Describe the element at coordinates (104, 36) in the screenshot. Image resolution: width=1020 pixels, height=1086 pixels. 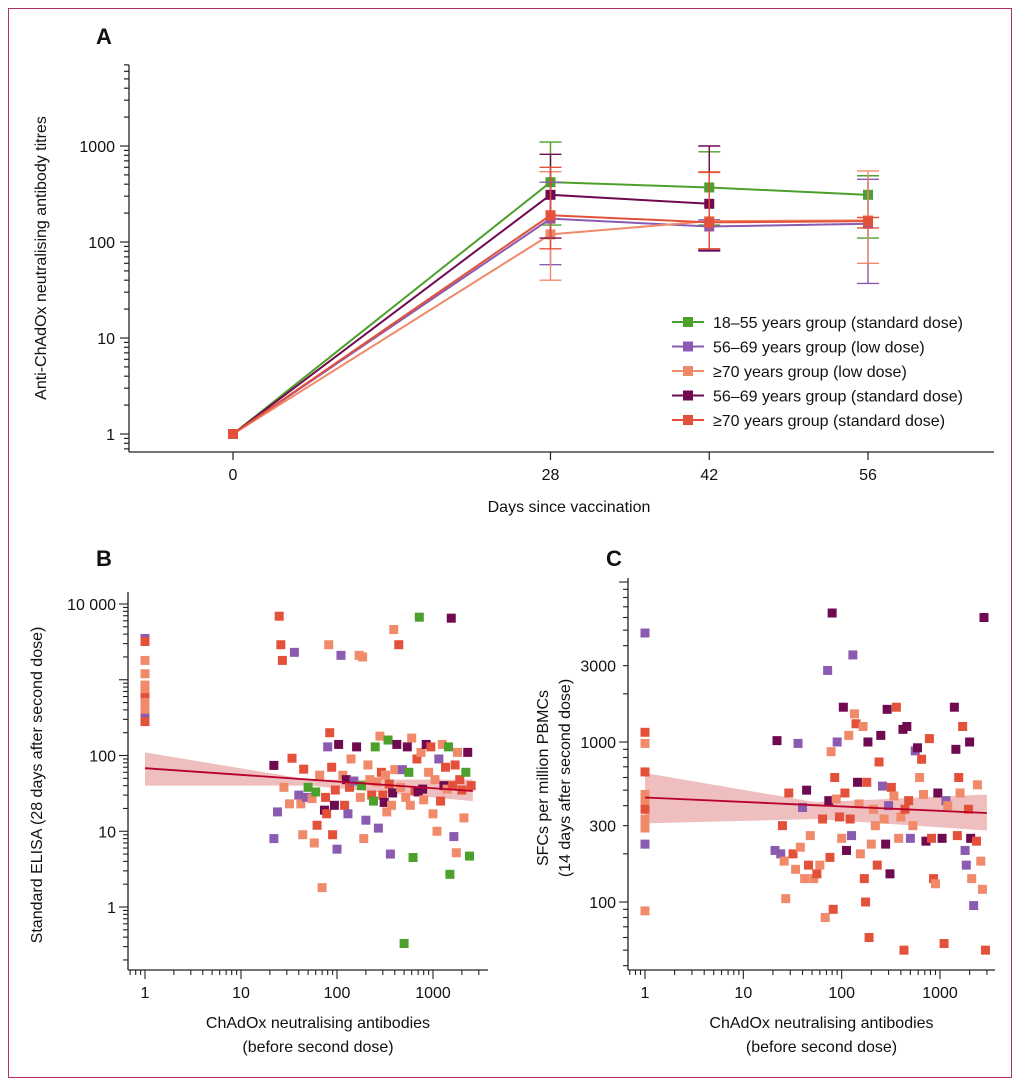
I see `panel-a-letter: A` at that location.